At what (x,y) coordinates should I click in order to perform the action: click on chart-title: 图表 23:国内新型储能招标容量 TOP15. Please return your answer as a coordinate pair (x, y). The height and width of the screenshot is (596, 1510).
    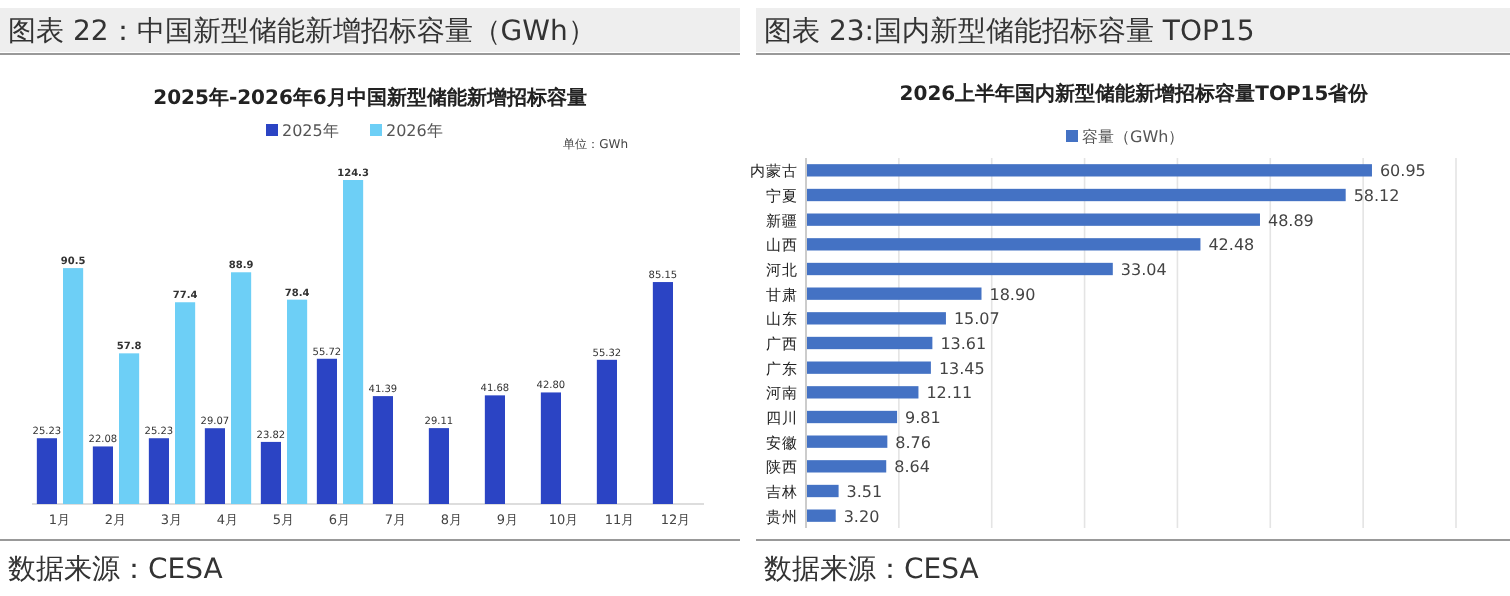
    Looking at the image, I should click on (1009, 32).